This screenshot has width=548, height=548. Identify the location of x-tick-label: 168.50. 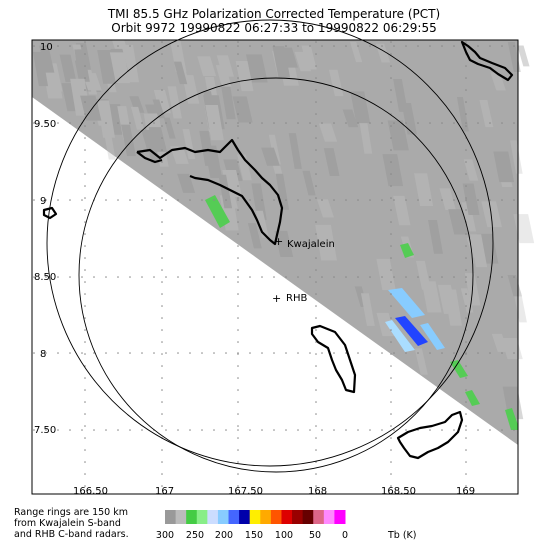
(398, 491).